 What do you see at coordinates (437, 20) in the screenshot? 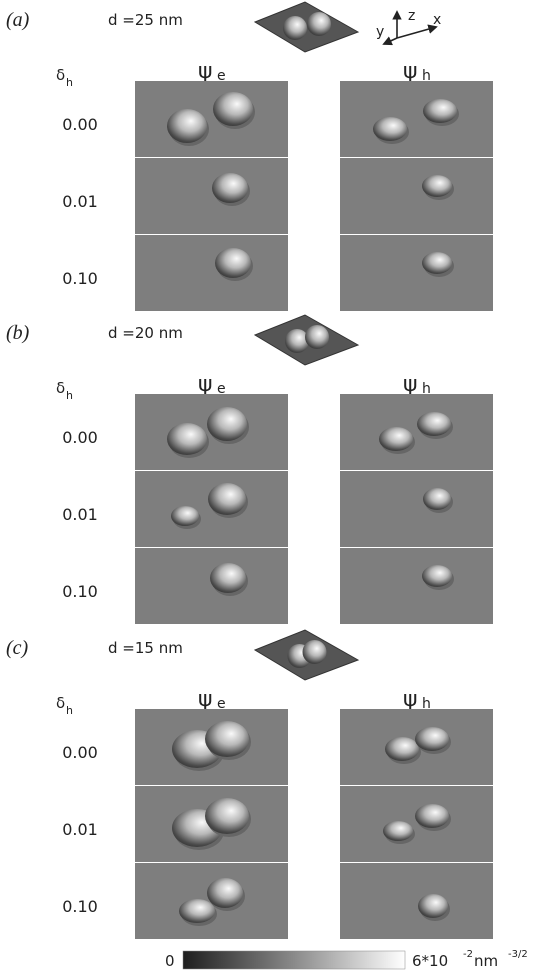
I see `axis-x: x` at bounding box center [437, 20].